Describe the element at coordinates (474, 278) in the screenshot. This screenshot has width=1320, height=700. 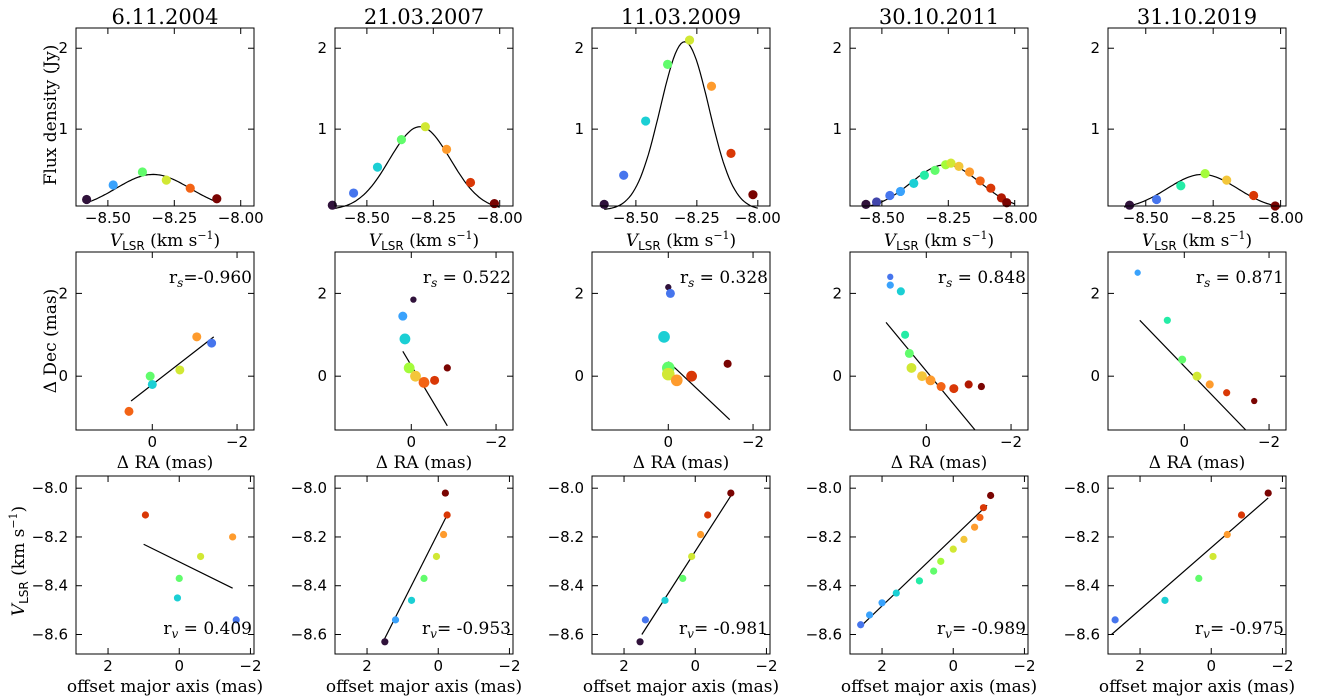
I see `r-value: = 0.522` at that location.